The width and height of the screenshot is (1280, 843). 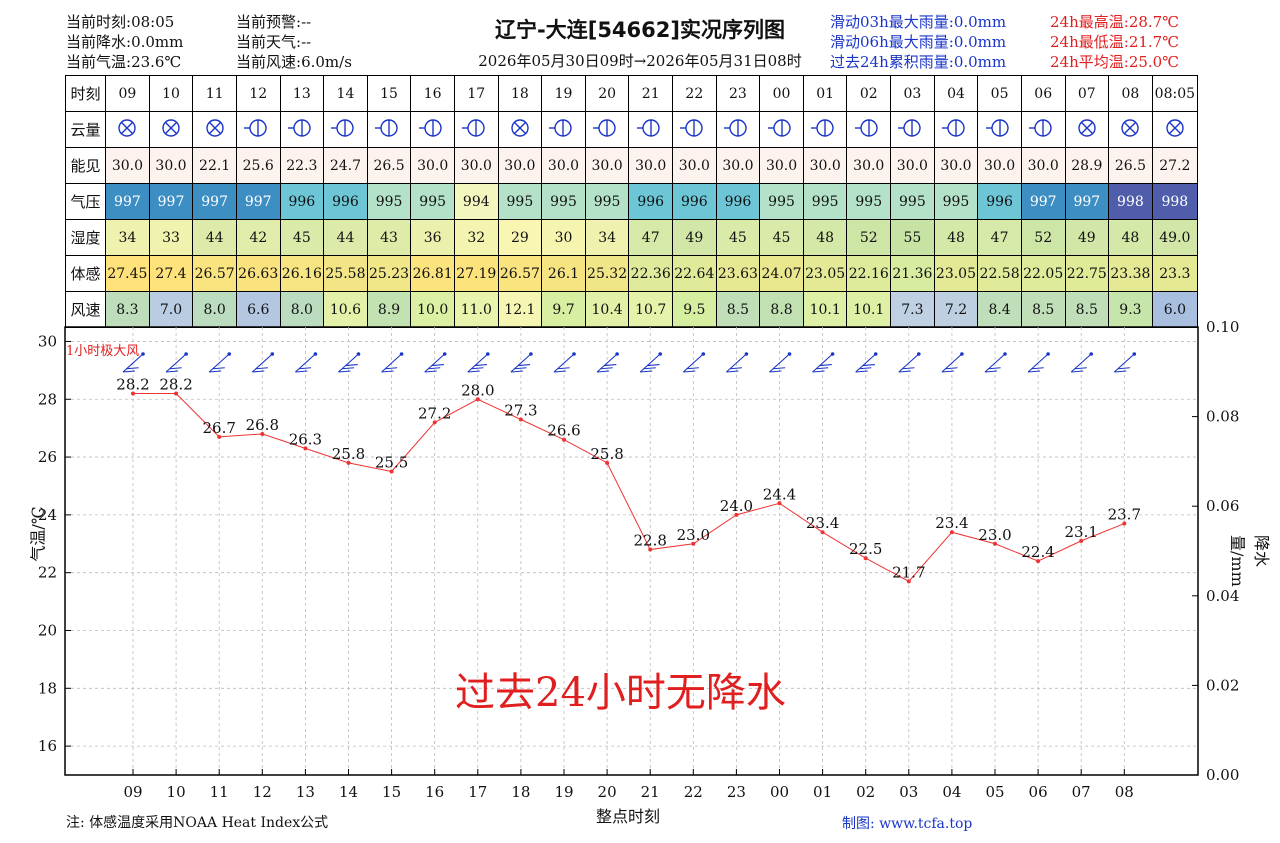 I want to click on chart-title: 辽宁-大连[54662]实况序列图, so click(x=640, y=30).